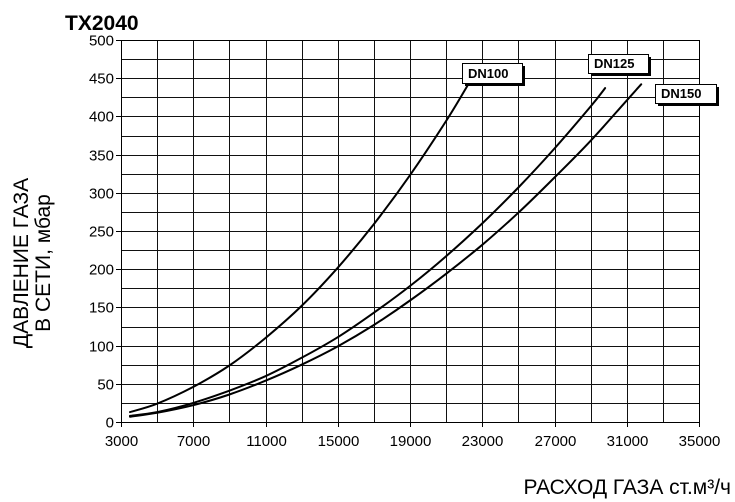 Image resolution: width=735 pixels, height=502 pixels. Describe the element at coordinates (483, 441) in the screenshot. I see `x-tick-label: 23000` at that location.